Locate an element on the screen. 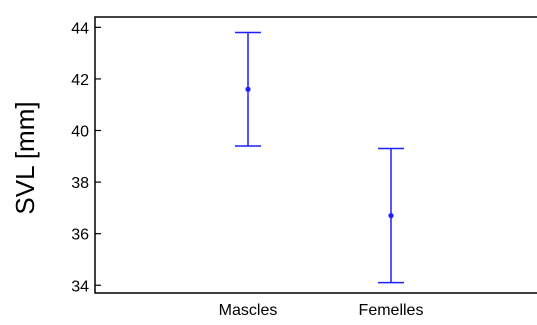 The width and height of the screenshot is (537, 325). y-tick-label: 44 is located at coordinates (80, 28).